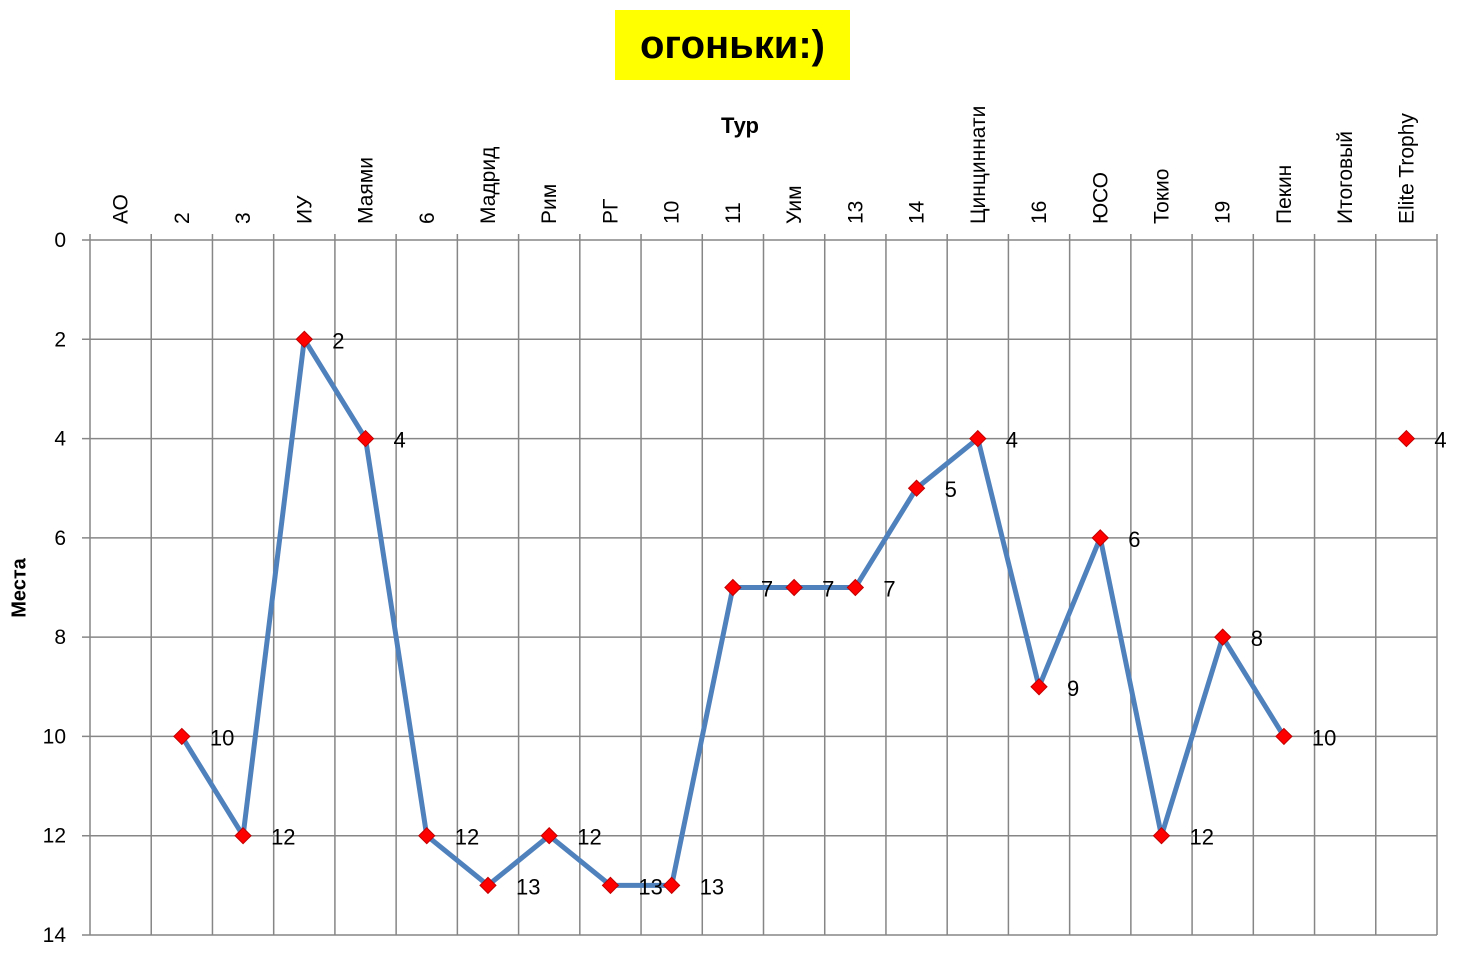 The width and height of the screenshot is (1460, 962). Describe the element at coordinates (121, 209) in the screenshot. I see `x-tick-label: АО` at that location.